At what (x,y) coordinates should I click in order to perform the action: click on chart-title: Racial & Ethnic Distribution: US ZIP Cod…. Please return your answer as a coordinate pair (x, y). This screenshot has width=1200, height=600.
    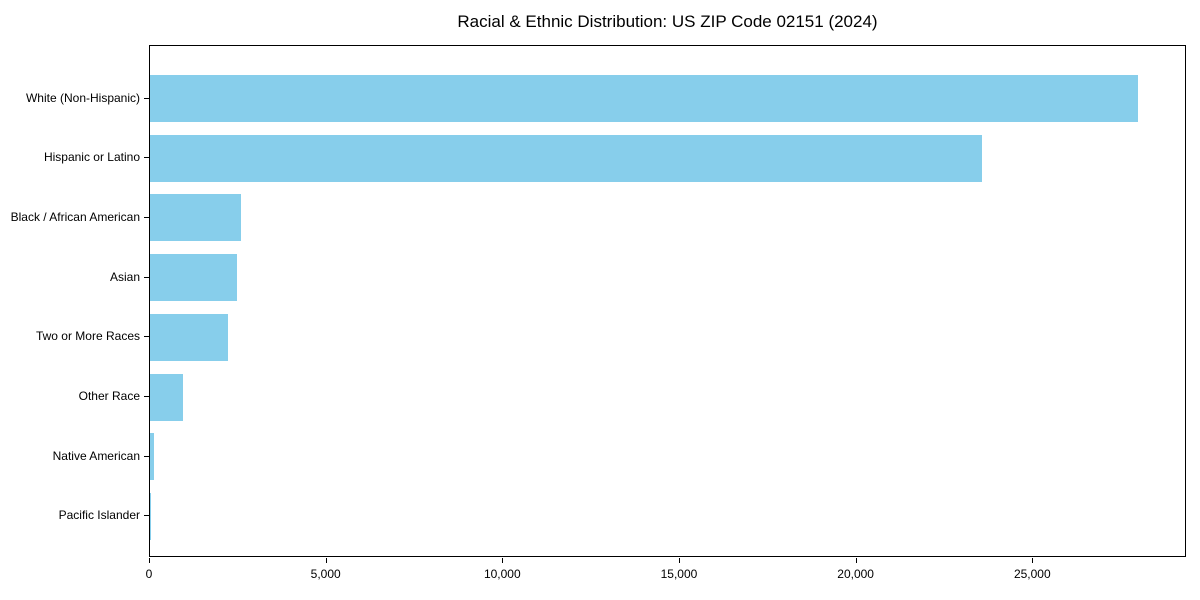
    Looking at the image, I should click on (667, 21).